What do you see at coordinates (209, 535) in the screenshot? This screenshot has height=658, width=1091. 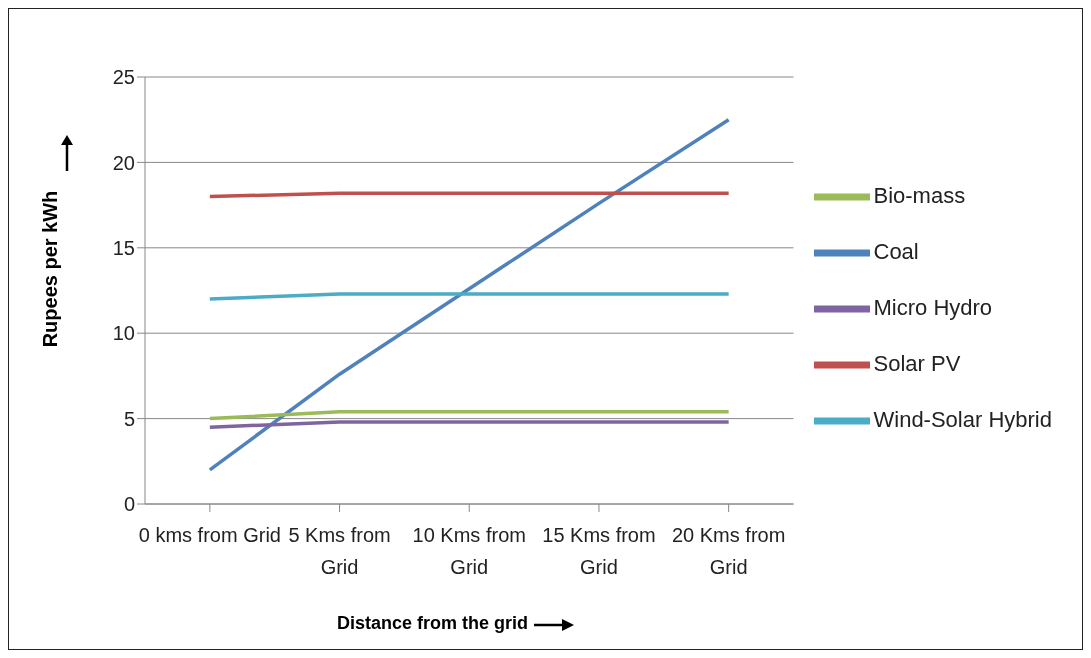 I see `x-tick-label: 0 kms from Grid` at bounding box center [209, 535].